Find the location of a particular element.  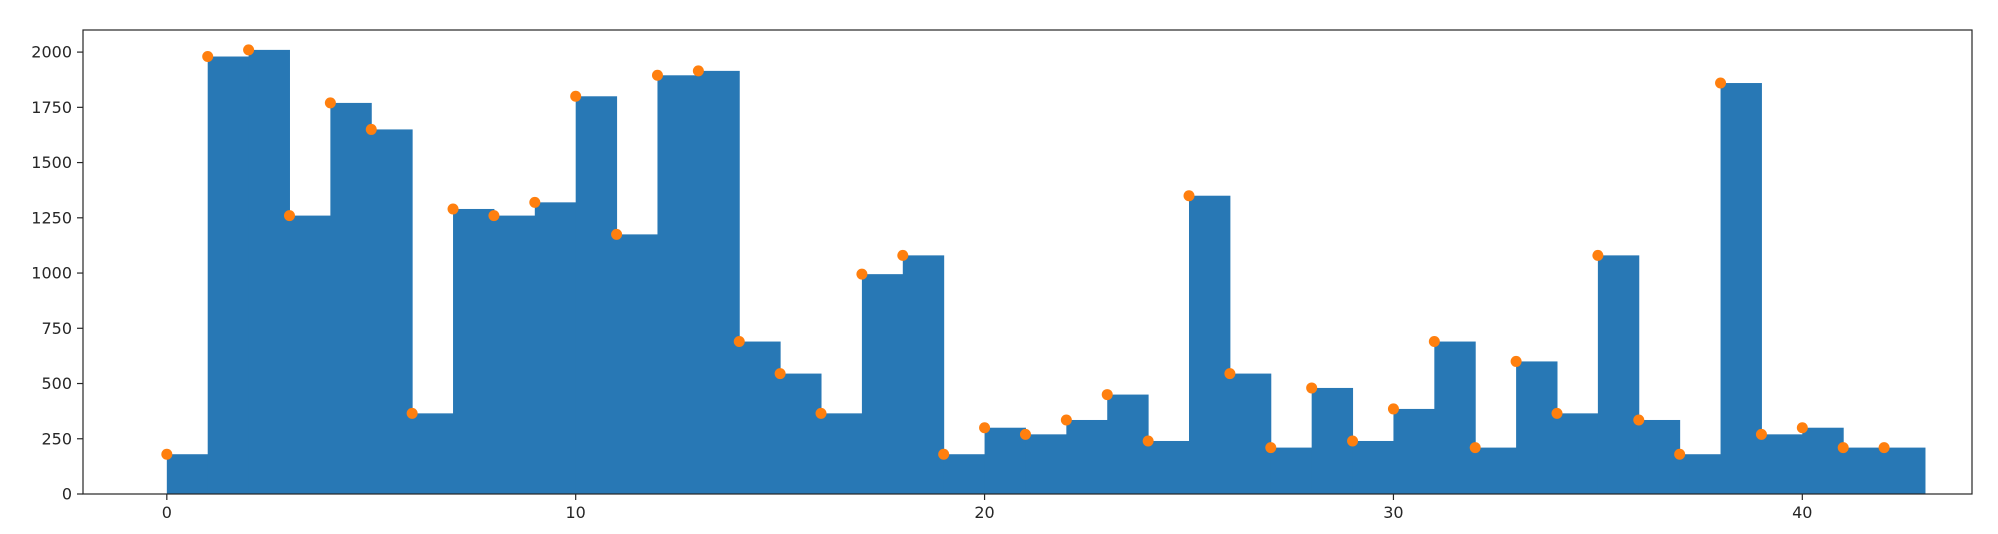

y-tick-label: 1500 is located at coordinates (51, 162).